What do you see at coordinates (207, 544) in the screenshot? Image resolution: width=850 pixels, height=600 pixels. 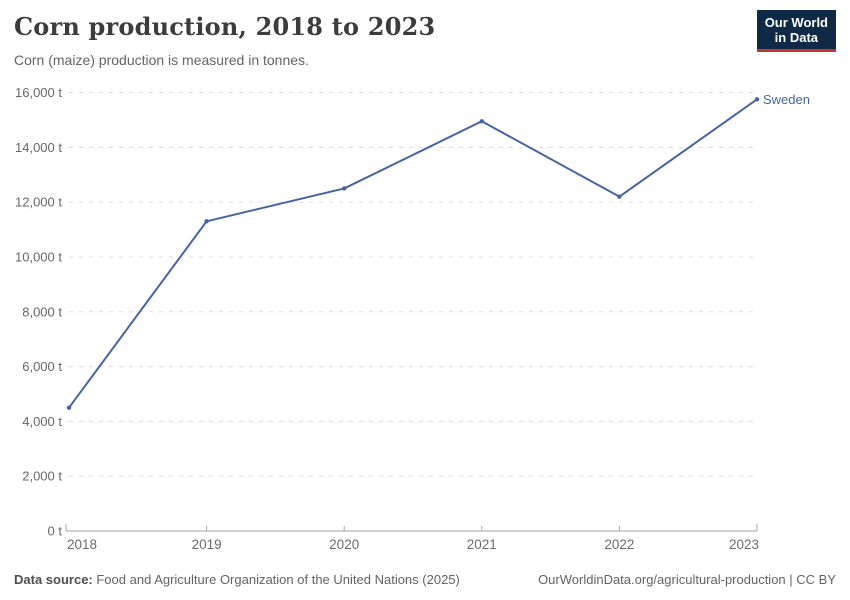 I see `x-tick-label: 2019` at bounding box center [207, 544].